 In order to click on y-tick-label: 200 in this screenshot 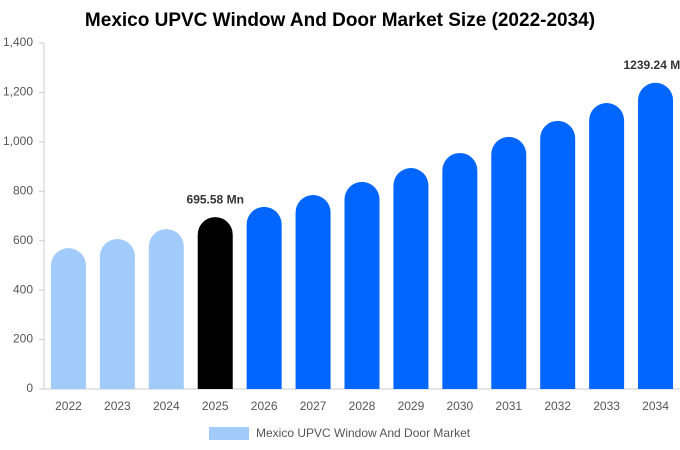, I will do `click(23, 339)`.